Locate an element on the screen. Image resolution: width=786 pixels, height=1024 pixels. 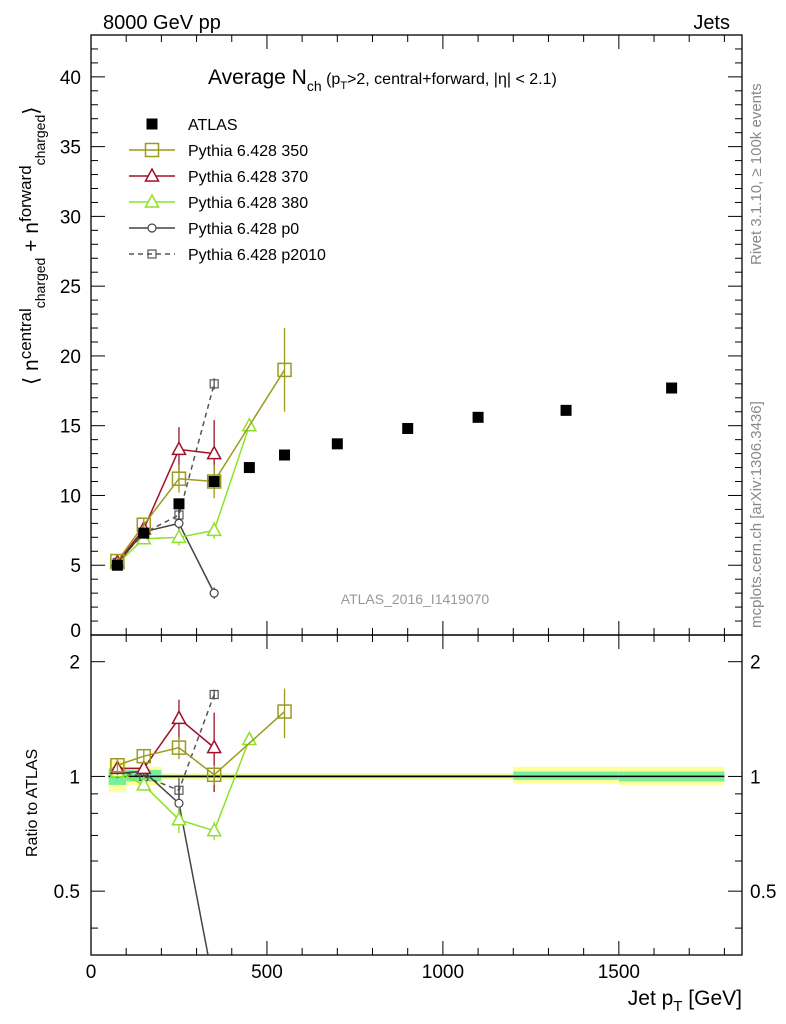
ratio-tick-label-right: 0.5 is located at coordinates (763, 892).